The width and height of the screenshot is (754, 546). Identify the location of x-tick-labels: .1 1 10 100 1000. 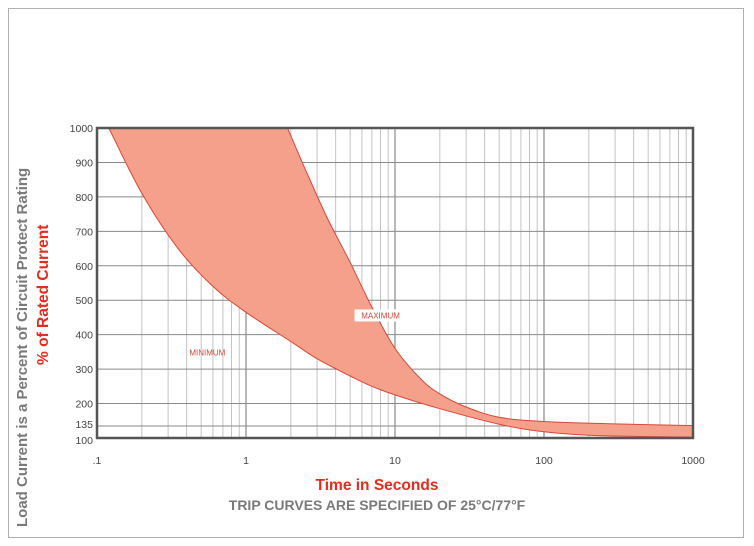
(399, 461).